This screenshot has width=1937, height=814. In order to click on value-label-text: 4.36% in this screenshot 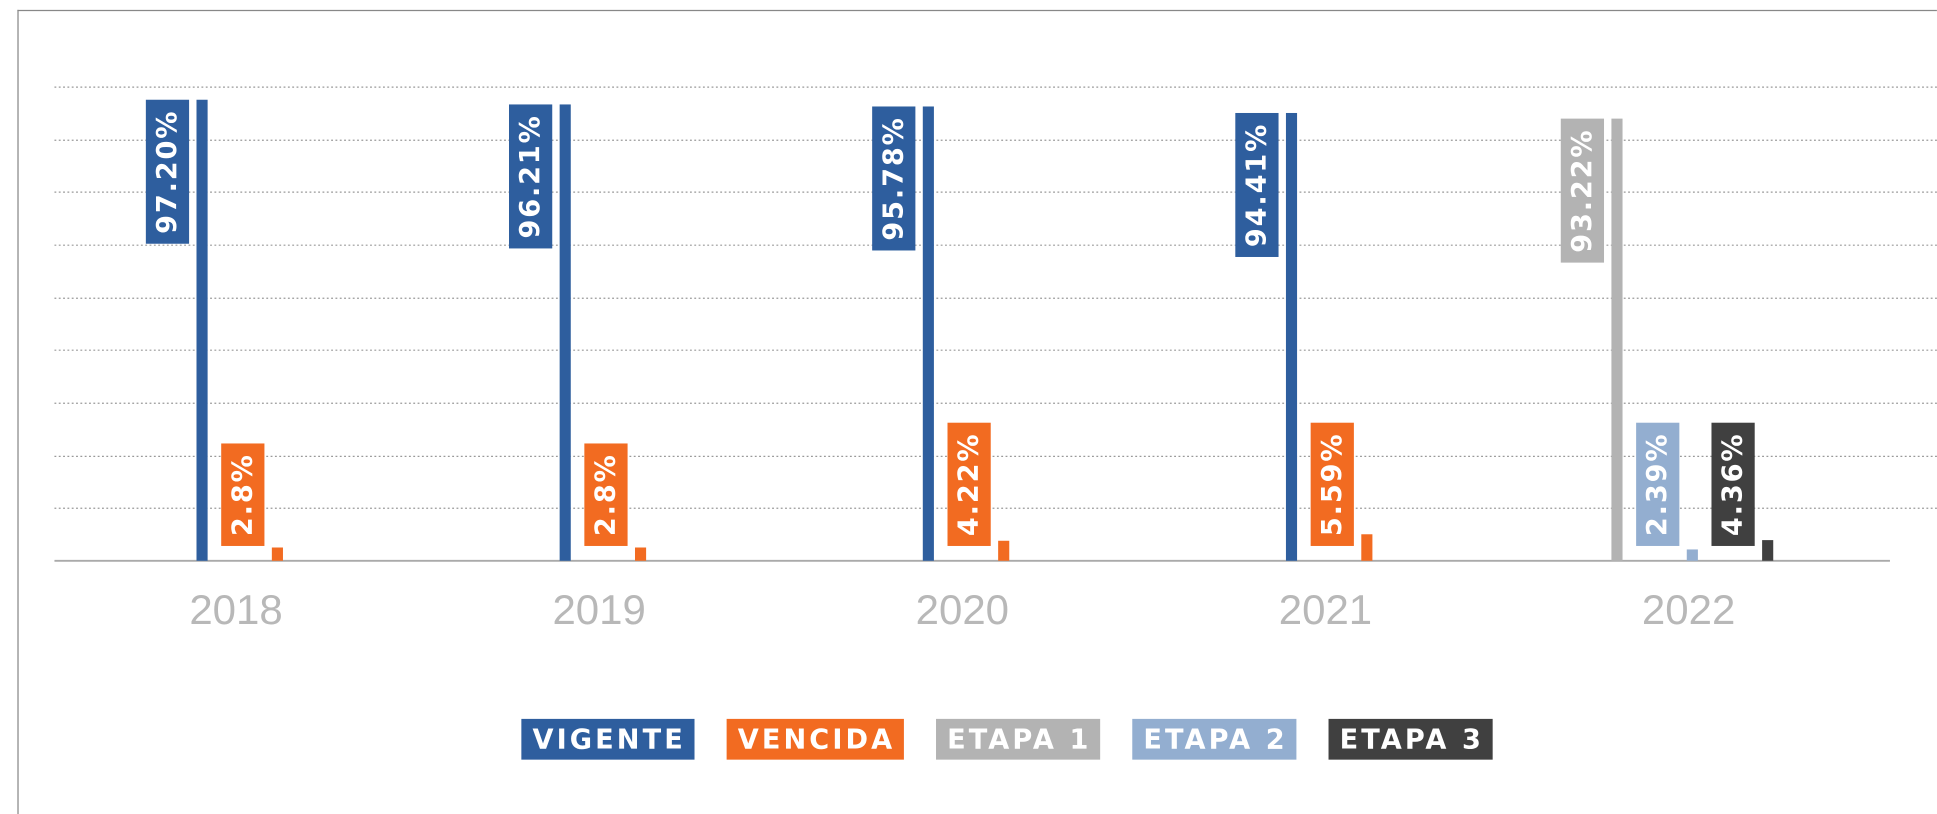, I will do `click(1733, 484)`.